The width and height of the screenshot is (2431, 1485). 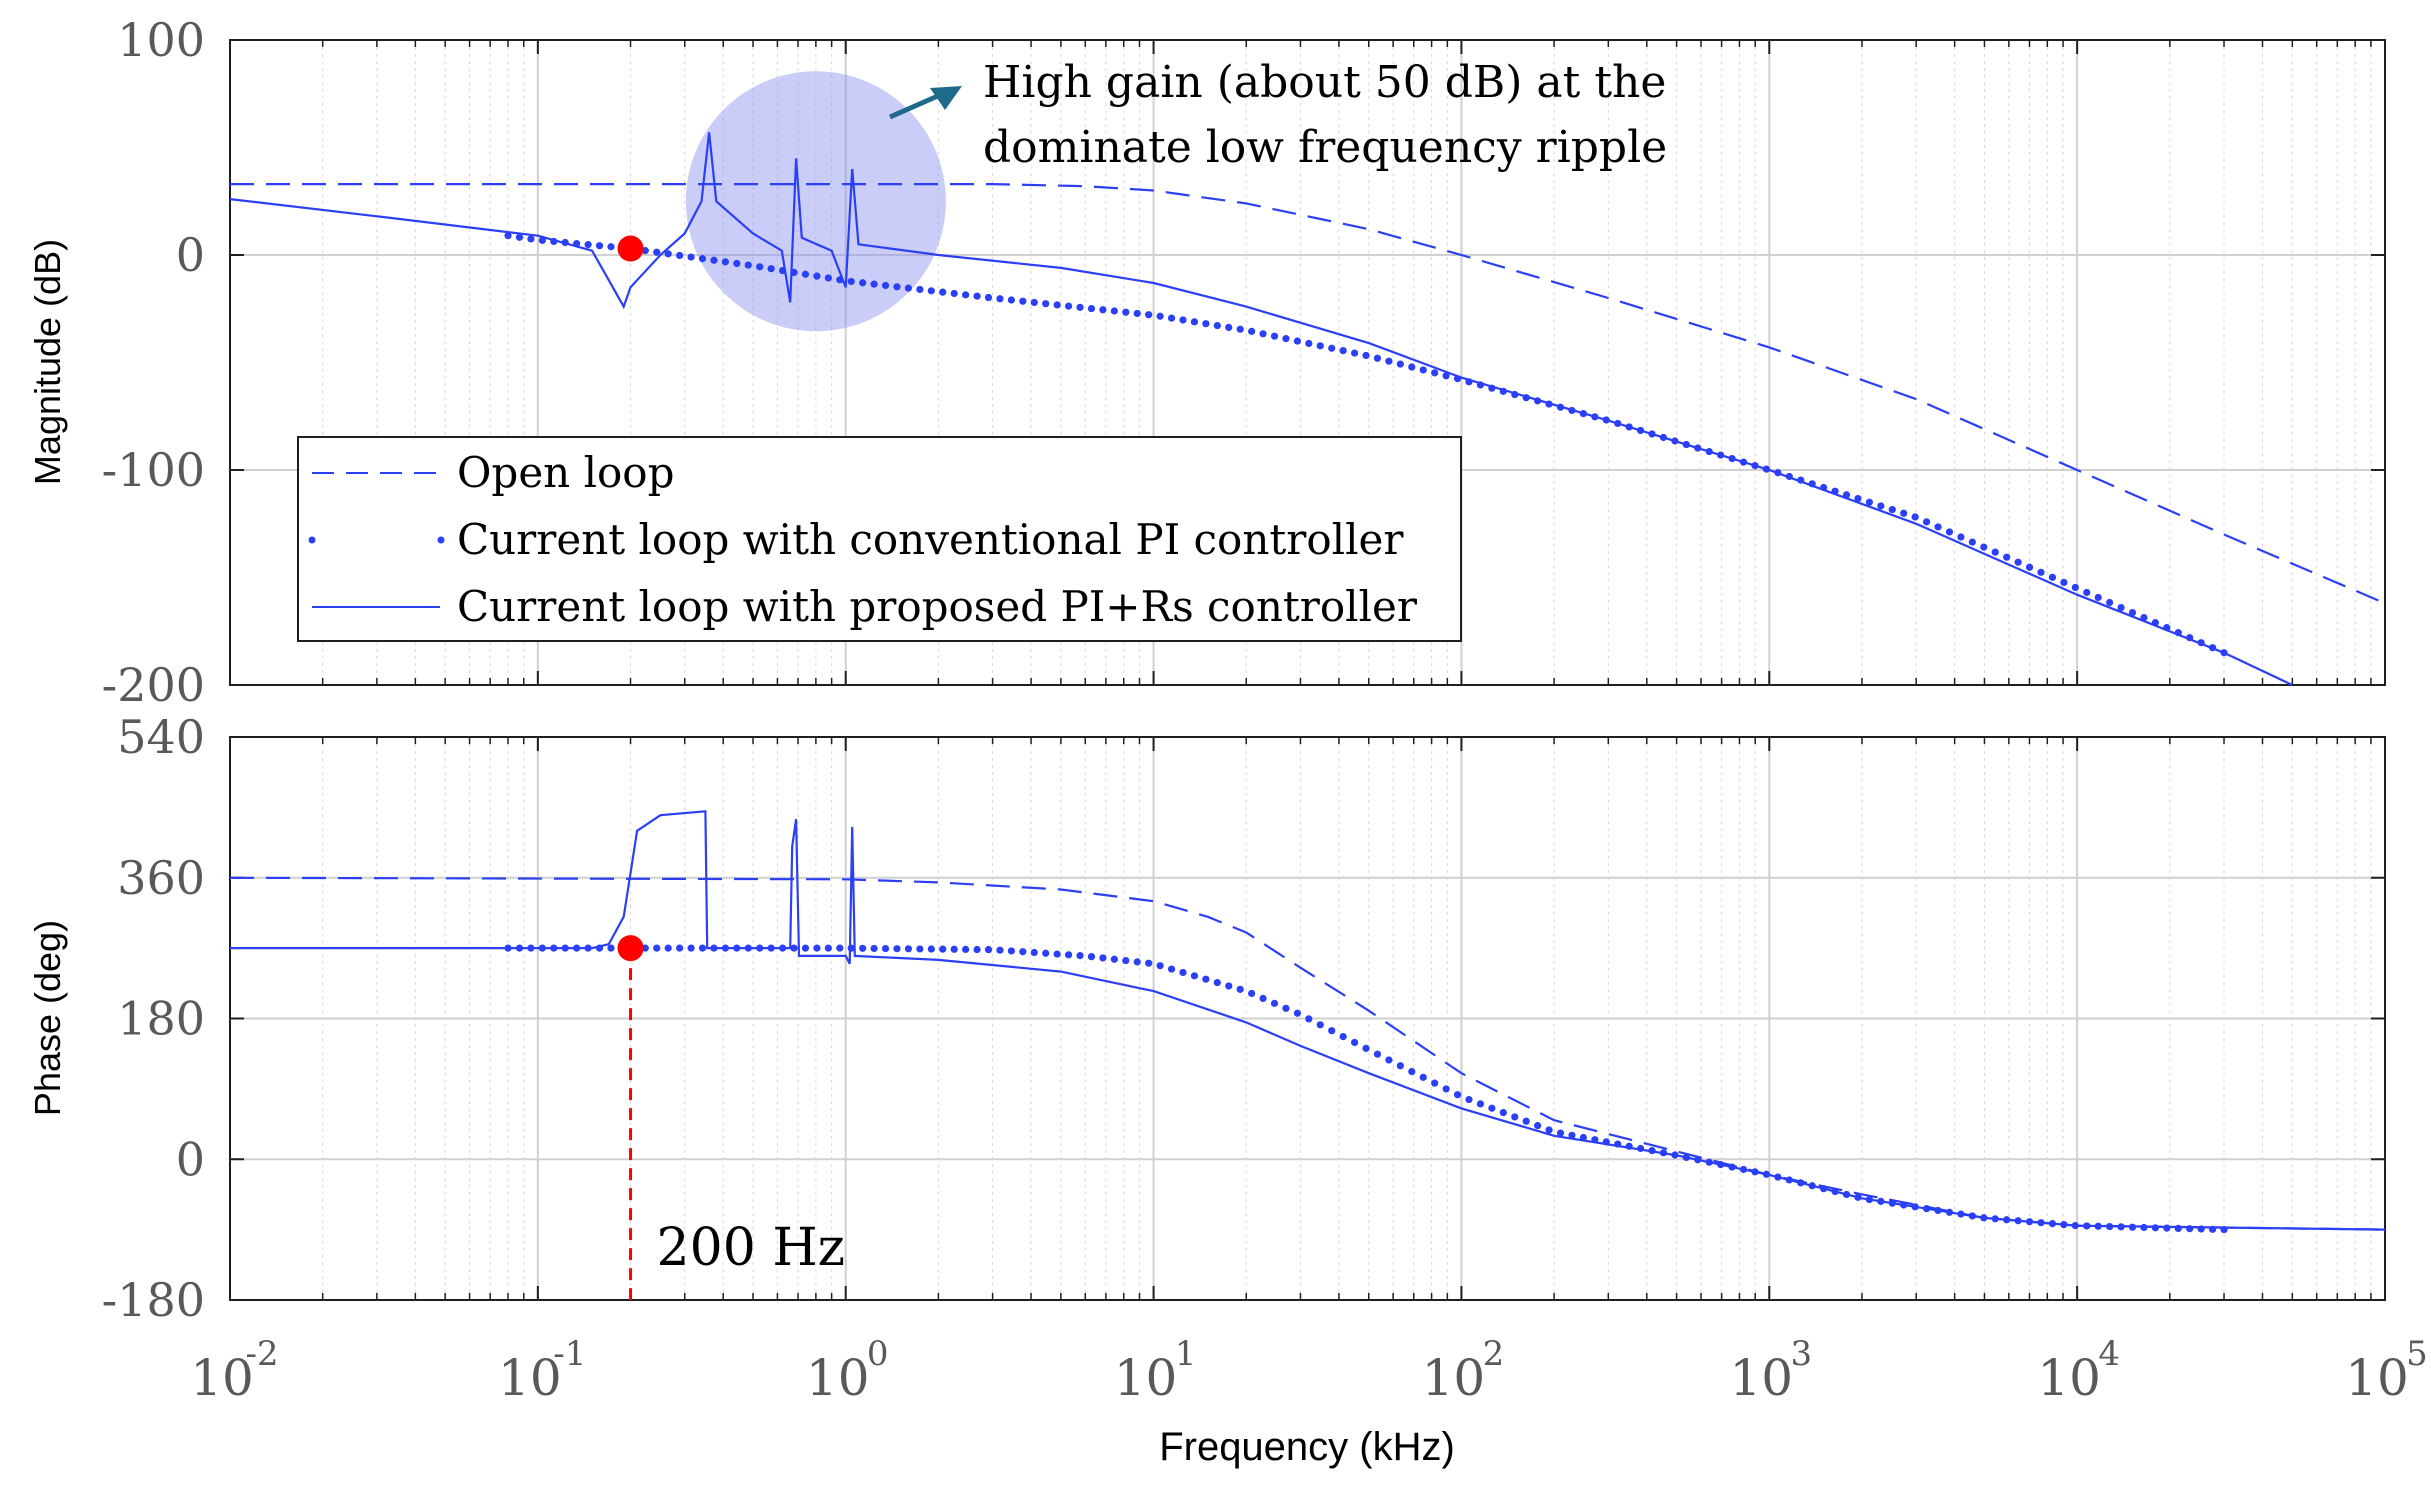 What do you see at coordinates (190, 255) in the screenshot?
I see `mag-y-tick-label: 0` at bounding box center [190, 255].